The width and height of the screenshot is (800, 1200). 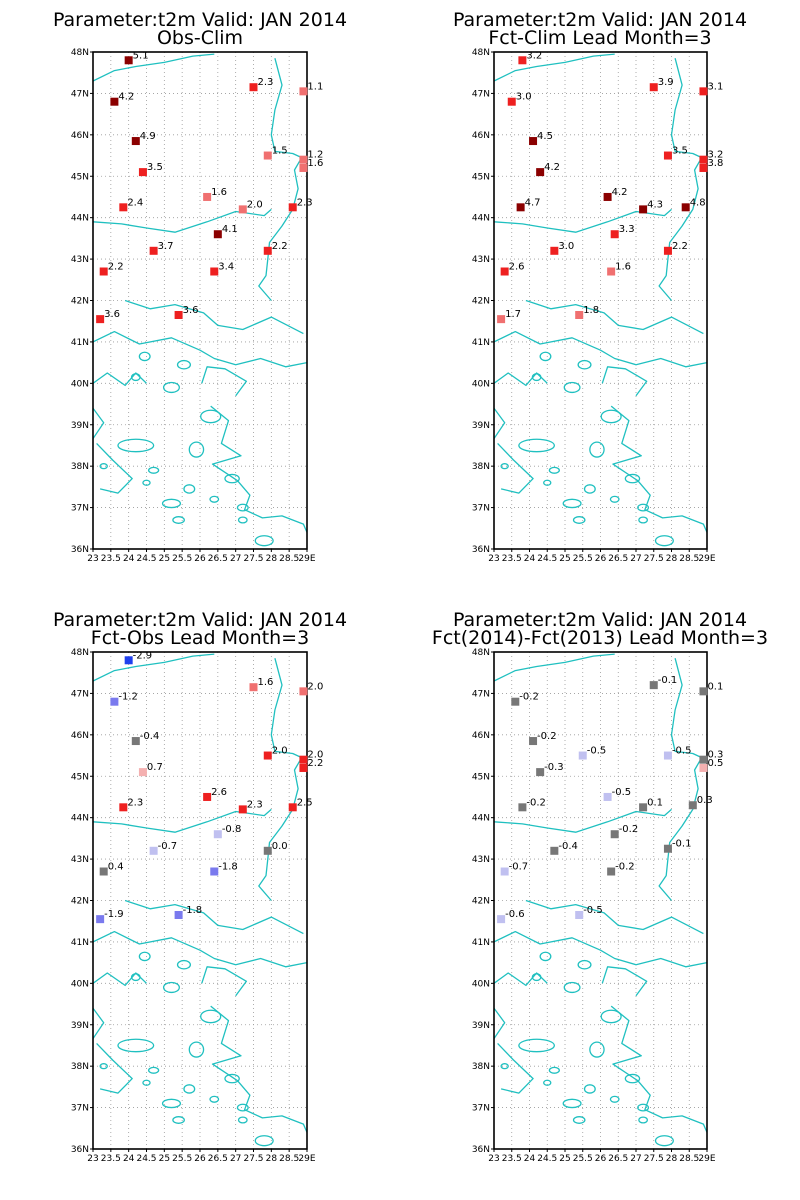 I want to click on station-value-label: -0.7, so click(x=168, y=846).